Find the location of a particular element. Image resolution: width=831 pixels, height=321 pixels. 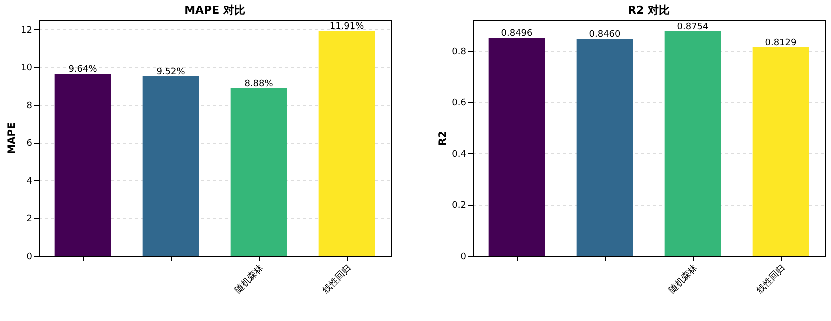

y-tick-label: 0.6 is located at coordinates (459, 103).